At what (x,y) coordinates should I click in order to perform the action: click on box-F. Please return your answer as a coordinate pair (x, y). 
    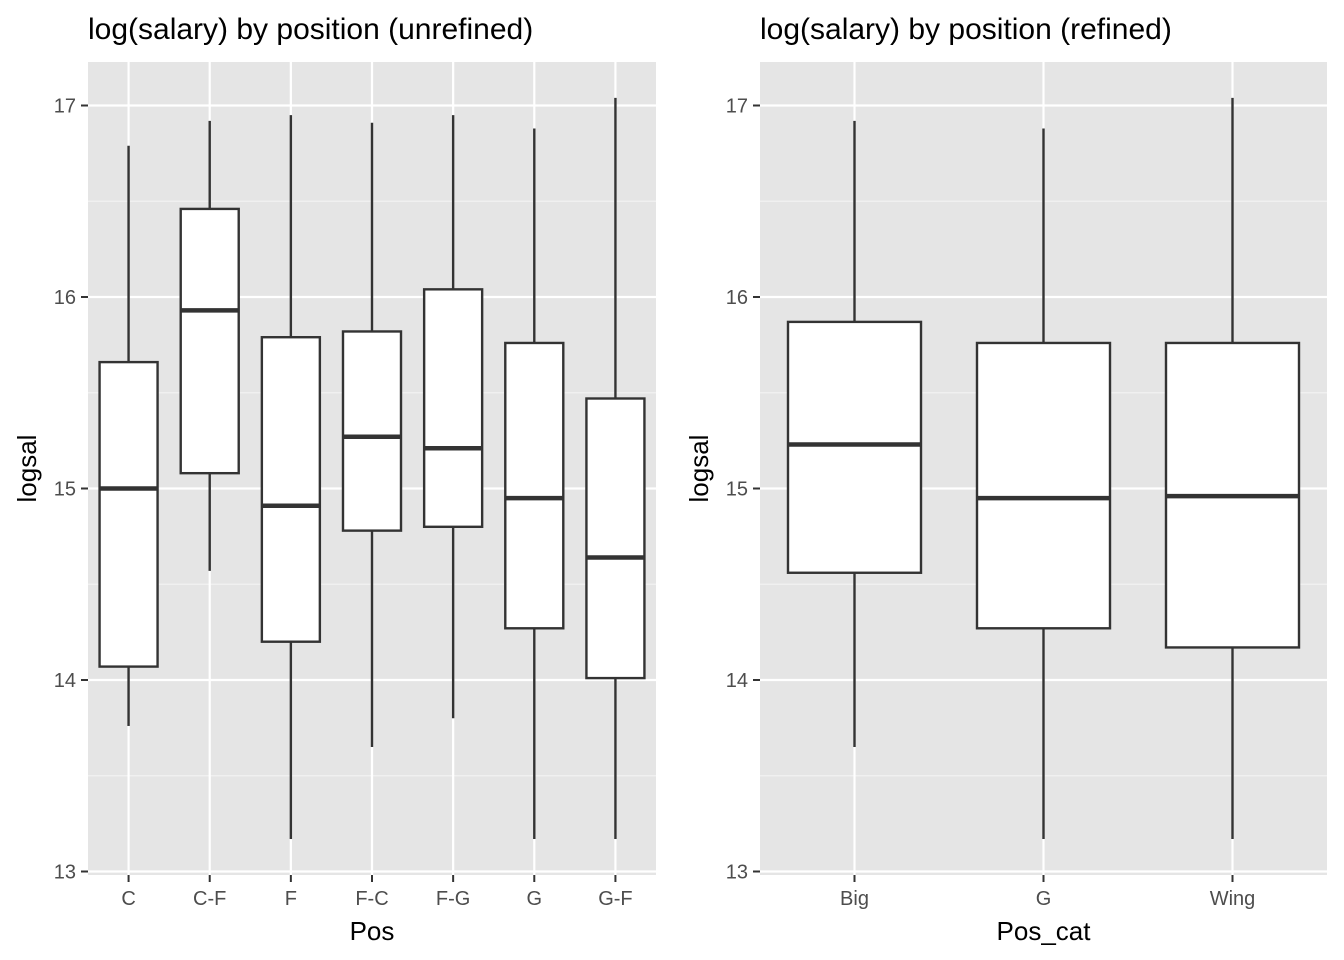
    Looking at the image, I should click on (291, 477).